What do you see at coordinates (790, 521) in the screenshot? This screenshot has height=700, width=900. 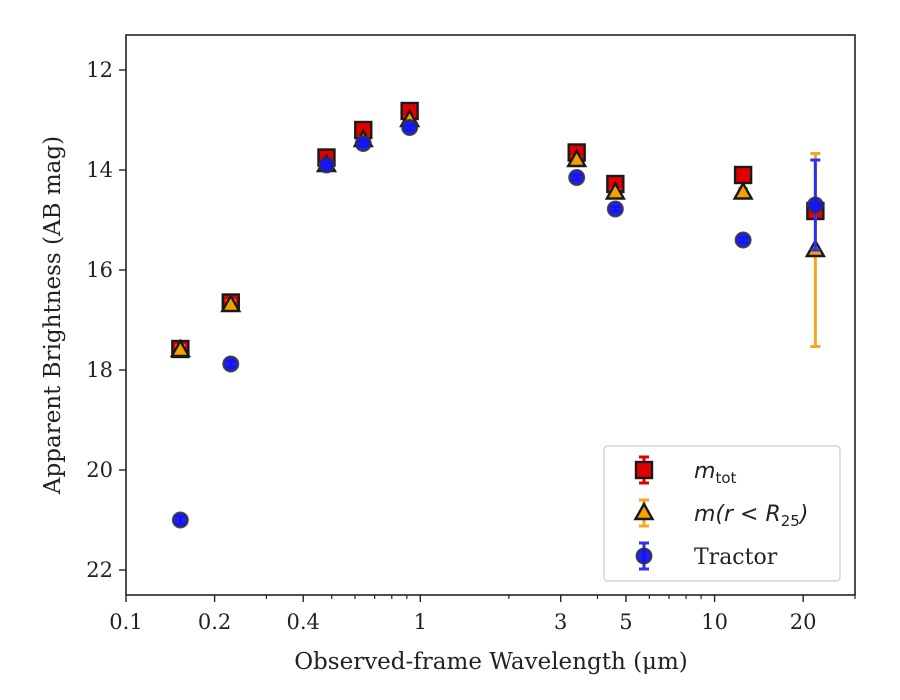 I see `legend-1-label-sub: 25` at bounding box center [790, 521].